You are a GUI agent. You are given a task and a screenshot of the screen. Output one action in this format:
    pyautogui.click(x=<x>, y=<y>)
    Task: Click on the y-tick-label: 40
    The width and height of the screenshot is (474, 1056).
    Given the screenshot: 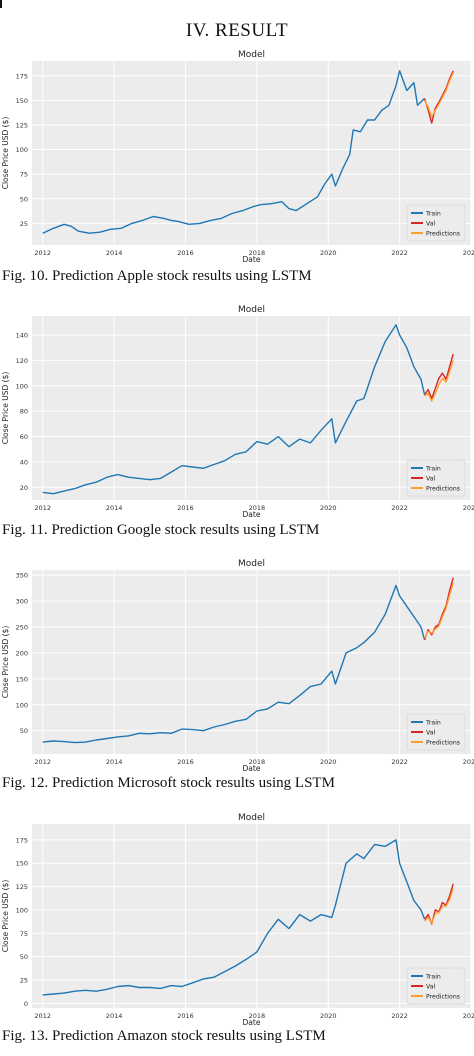 What is the action you would take?
    pyautogui.click(x=24, y=462)
    